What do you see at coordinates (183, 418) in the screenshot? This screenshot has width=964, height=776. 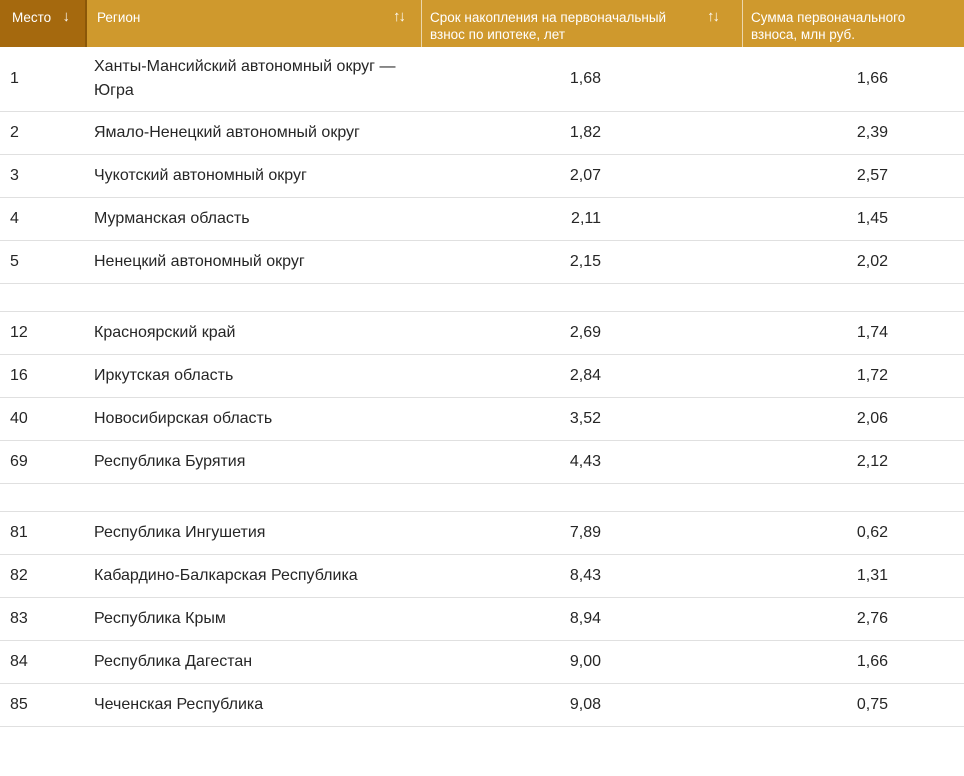 I see `region-name: Новосибирская область` at bounding box center [183, 418].